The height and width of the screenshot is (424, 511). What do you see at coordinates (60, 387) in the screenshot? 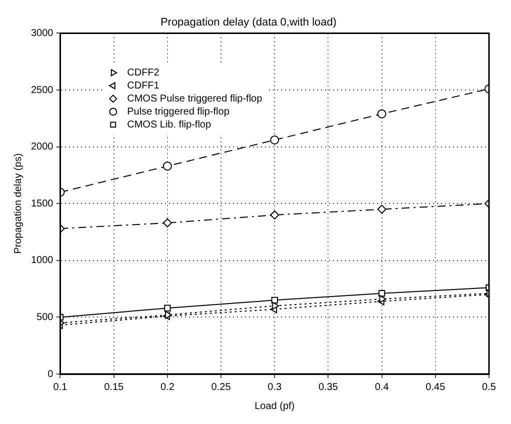
I see `x-tick-label: 0.1` at bounding box center [60, 387].